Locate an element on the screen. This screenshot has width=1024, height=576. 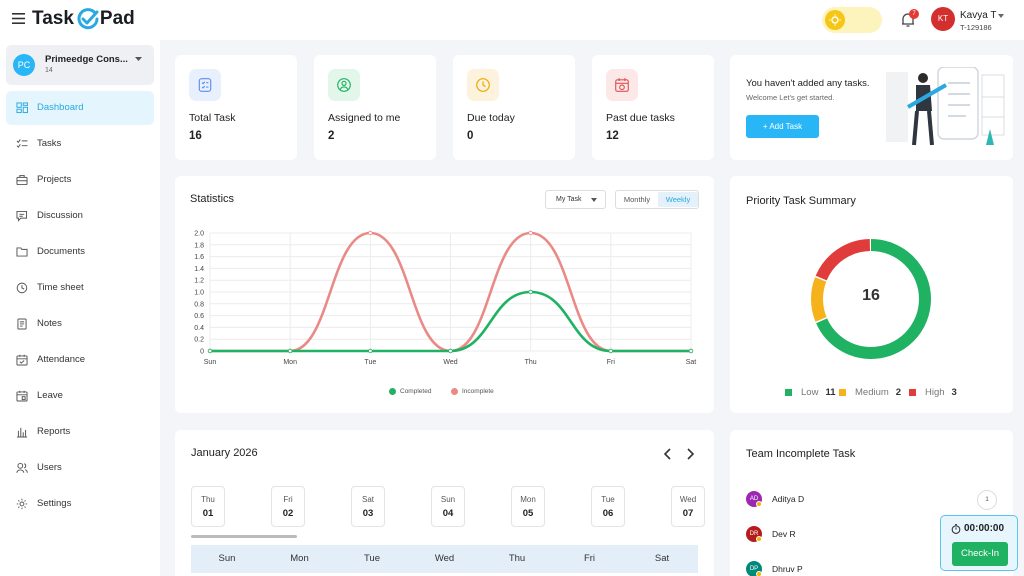
dashboard-icon is located at coordinates (22, 108).